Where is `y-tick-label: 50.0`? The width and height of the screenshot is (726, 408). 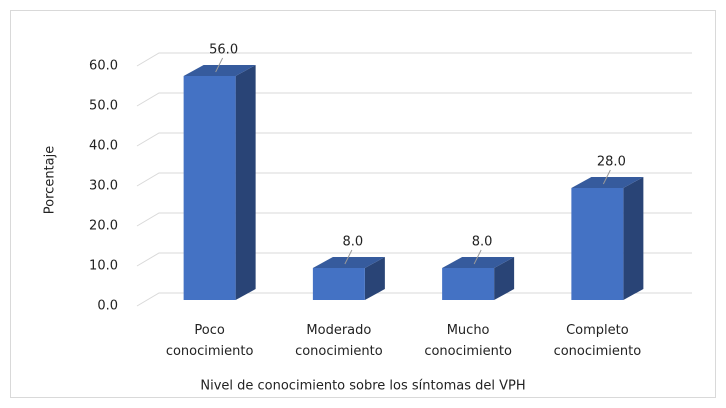
y-tick-label: 50.0 is located at coordinates (103, 106).